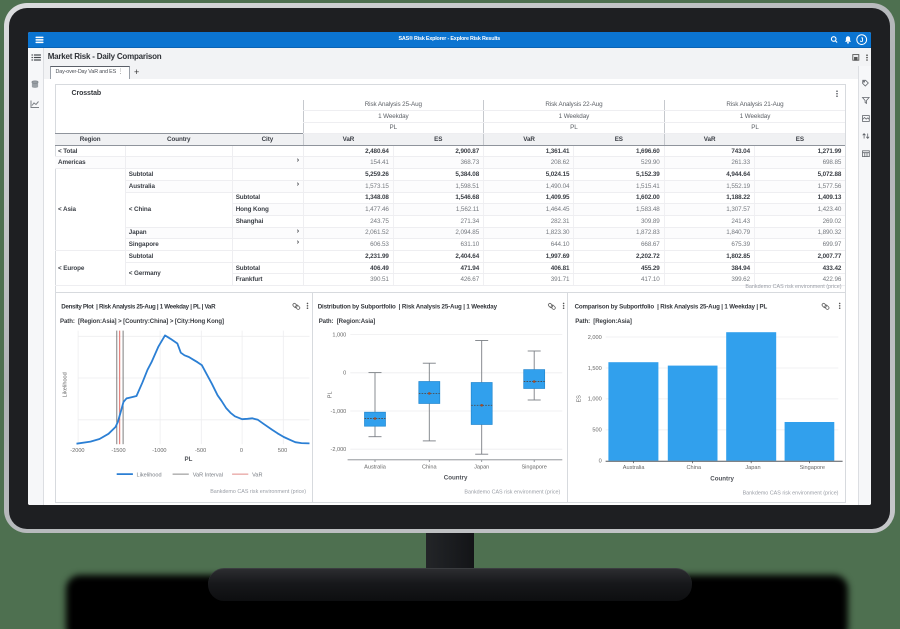 Image resolution: width=900 pixels, height=629 pixels. What do you see at coordinates (595, 338) in the screenshot?
I see `svg-text: 2,000` at bounding box center [595, 338].